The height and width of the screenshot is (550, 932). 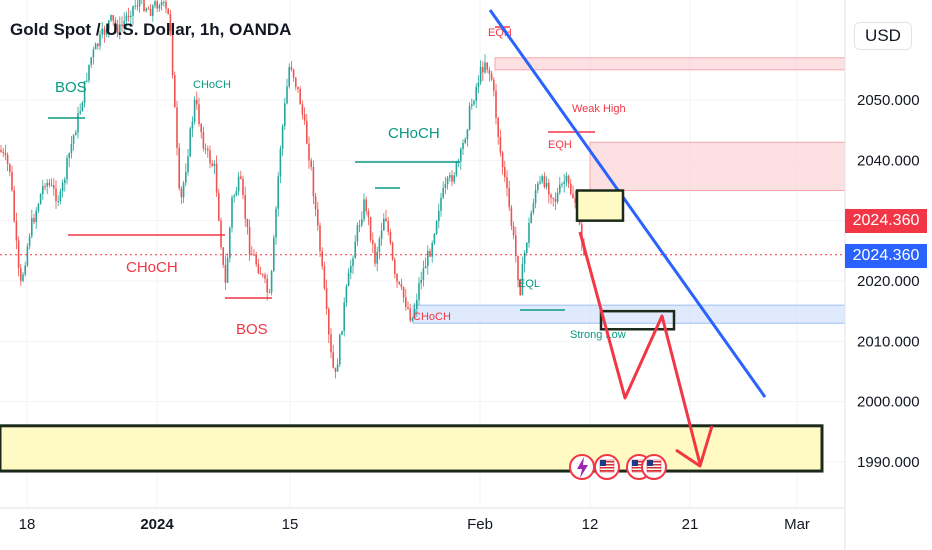 I want to click on projection-path, so click(x=640, y=348).